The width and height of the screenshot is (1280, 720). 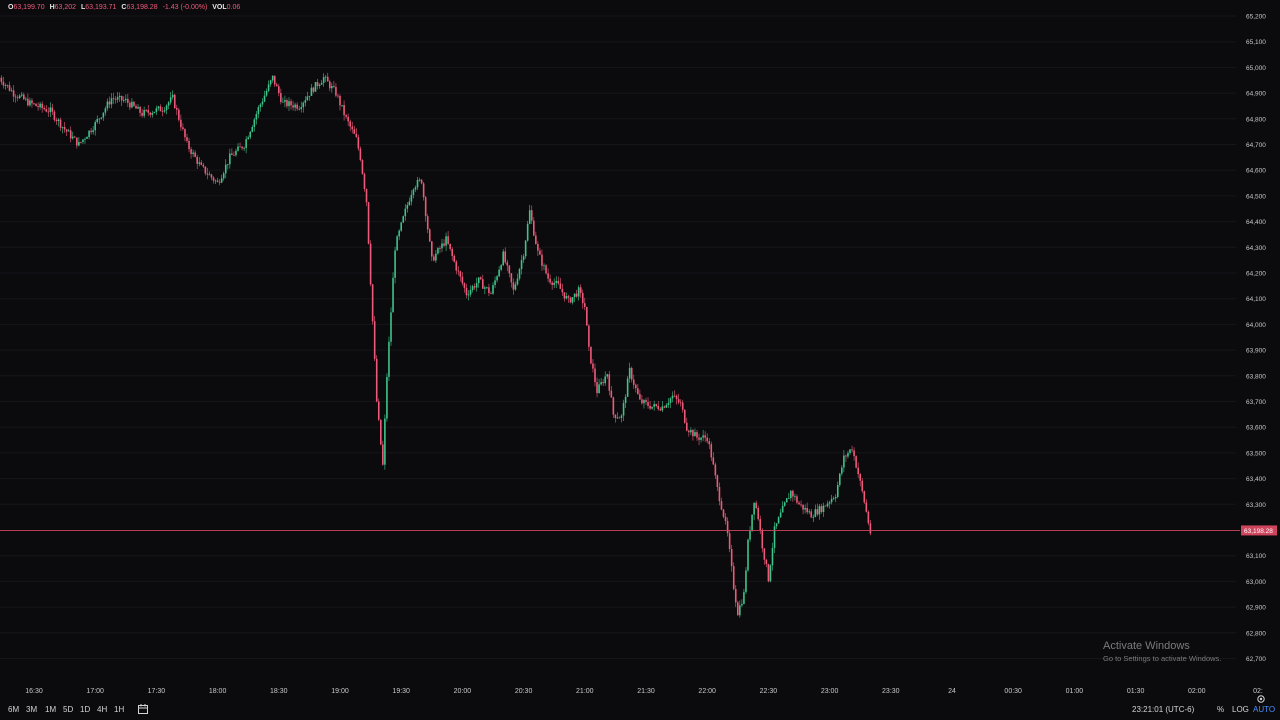 What do you see at coordinates (32, 709) in the screenshot?
I see `timeframe-3m: 3M` at bounding box center [32, 709].